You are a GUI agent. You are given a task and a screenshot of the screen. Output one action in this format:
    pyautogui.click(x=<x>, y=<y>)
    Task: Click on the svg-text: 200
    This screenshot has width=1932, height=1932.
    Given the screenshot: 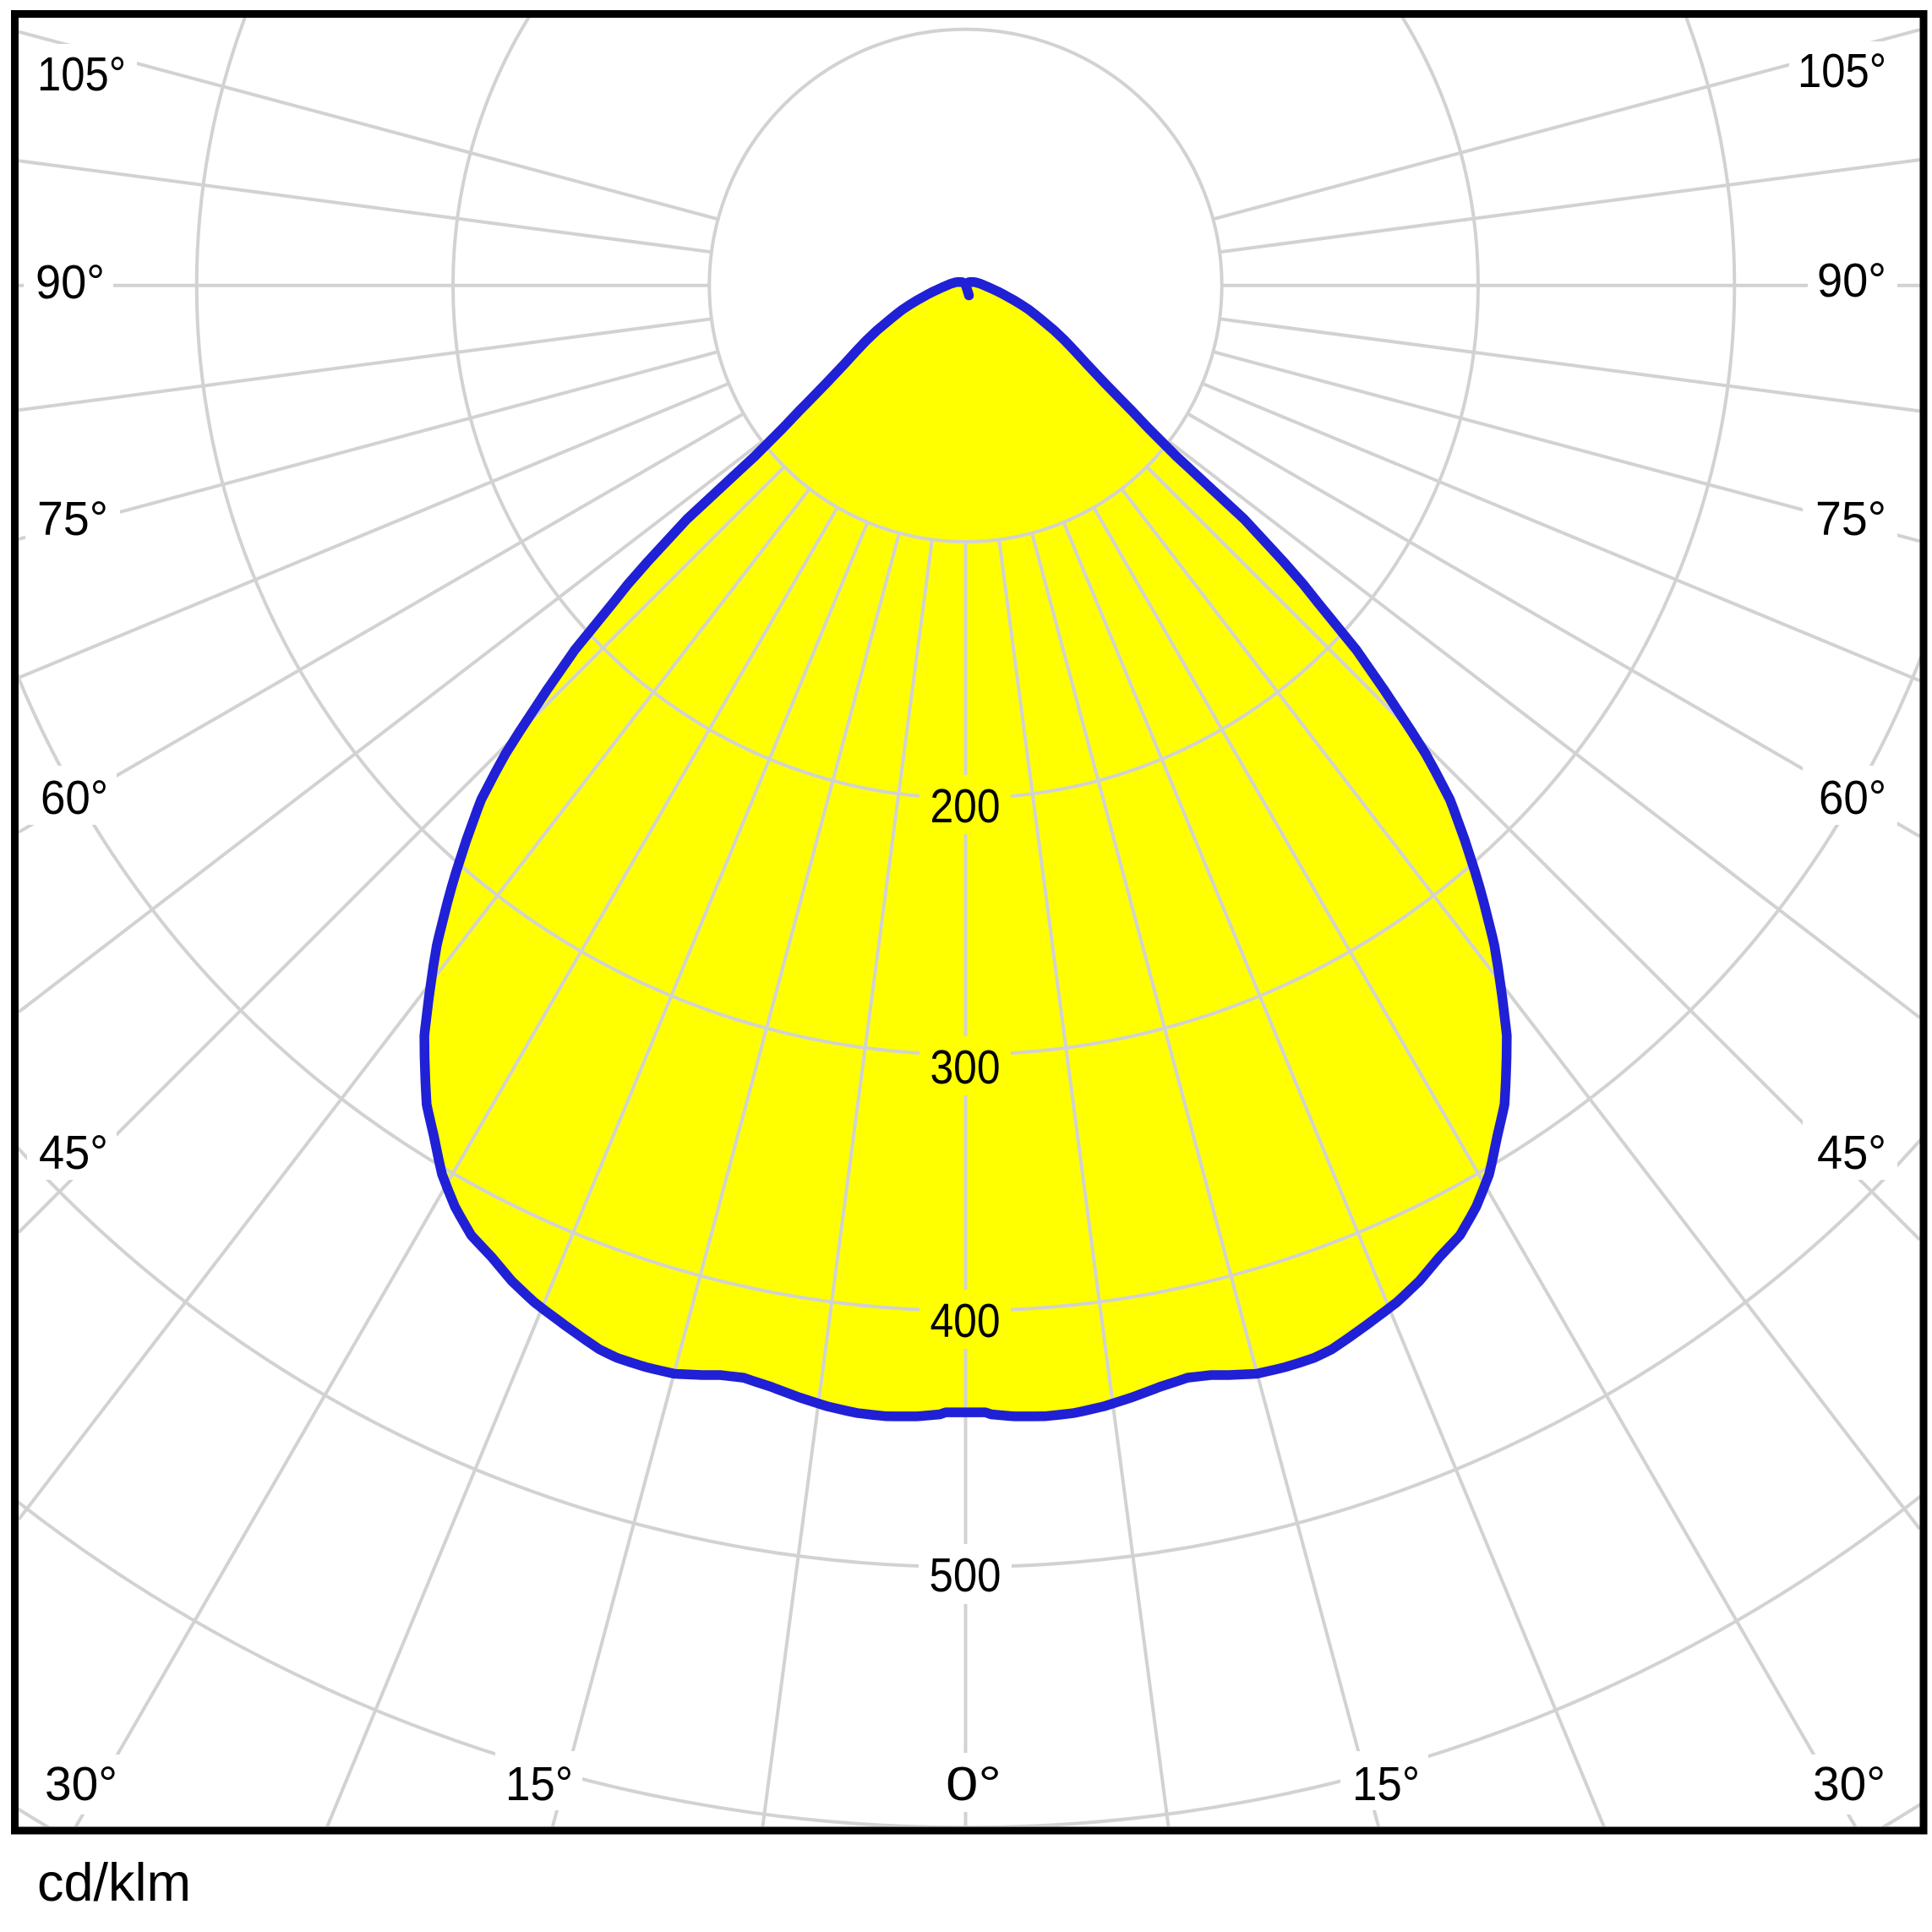 What is the action you would take?
    pyautogui.click(x=966, y=806)
    